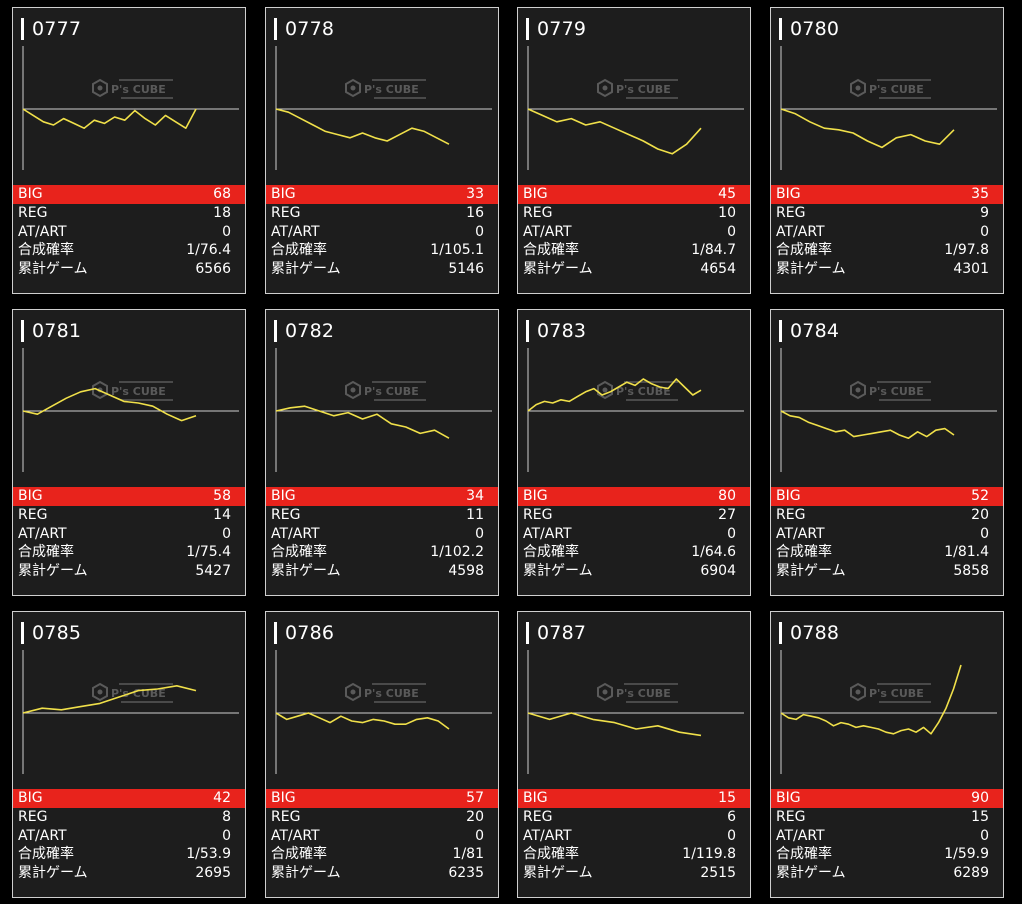 The height and width of the screenshot is (904, 1022). I want to click on machine-card: 0779 P's CUBE BIG 45 REG 10, so click(634, 150).